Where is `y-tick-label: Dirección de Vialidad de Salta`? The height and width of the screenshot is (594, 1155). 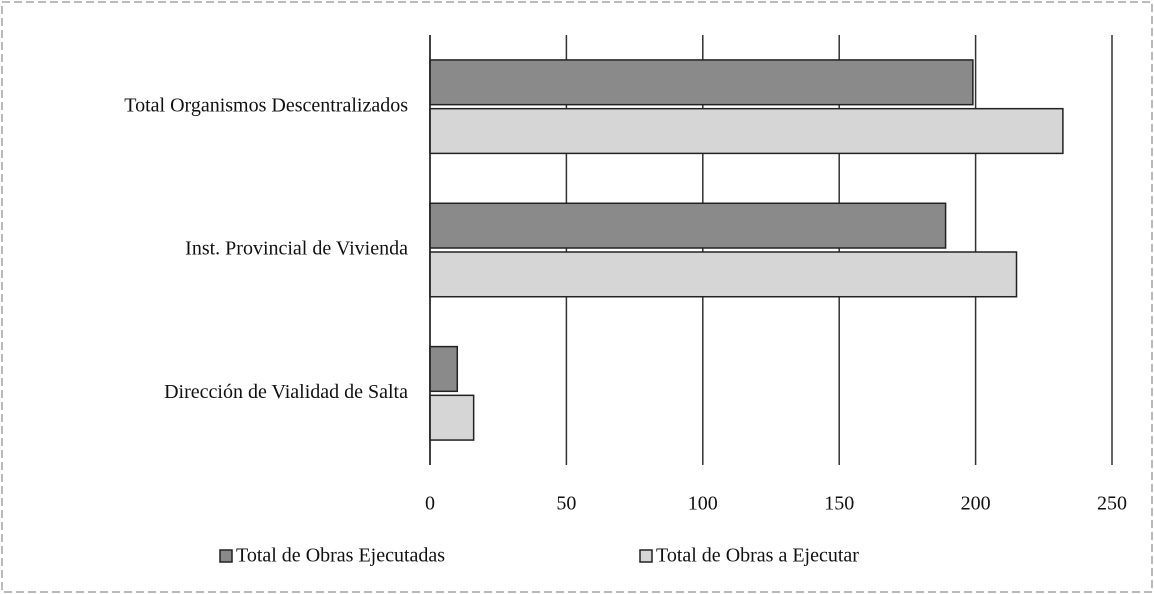
y-tick-label: Dirección de Vialidad de Salta is located at coordinates (286, 392).